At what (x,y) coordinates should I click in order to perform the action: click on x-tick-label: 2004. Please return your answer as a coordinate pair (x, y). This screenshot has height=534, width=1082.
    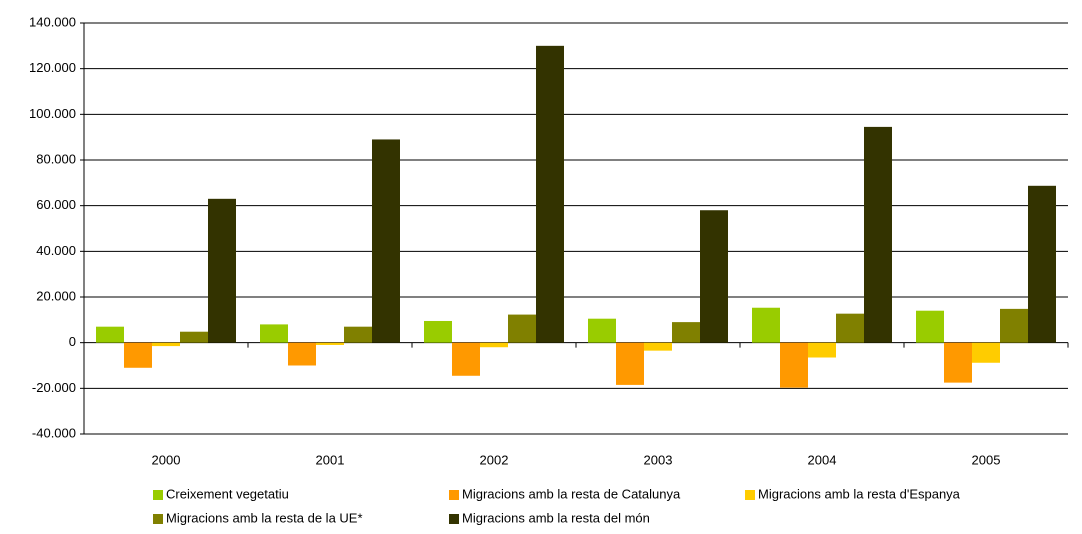
    Looking at the image, I should click on (822, 459).